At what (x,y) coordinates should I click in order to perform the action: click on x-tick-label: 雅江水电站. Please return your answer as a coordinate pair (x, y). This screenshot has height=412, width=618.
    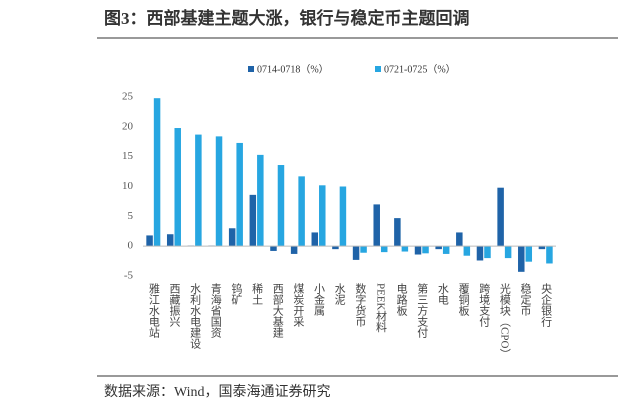
    Looking at the image, I should click on (153, 310).